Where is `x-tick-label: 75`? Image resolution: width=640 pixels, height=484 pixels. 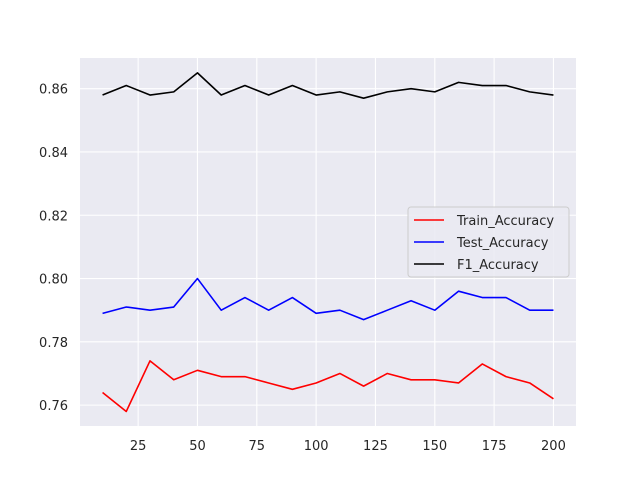 x-tick-label: 75 is located at coordinates (257, 446).